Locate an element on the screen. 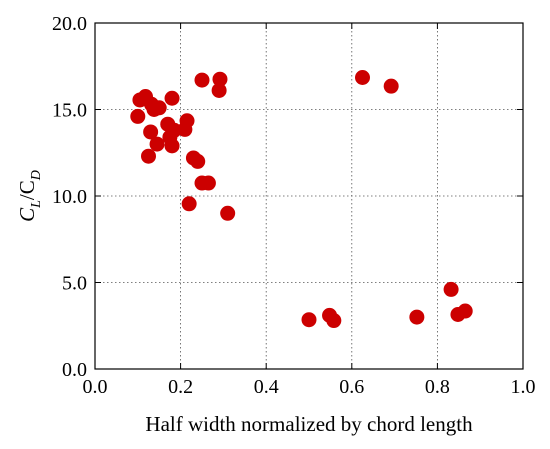 Image resolution: width=550 pixels, height=449 pixels. x-tick-label: 0.0 is located at coordinates (95, 387).